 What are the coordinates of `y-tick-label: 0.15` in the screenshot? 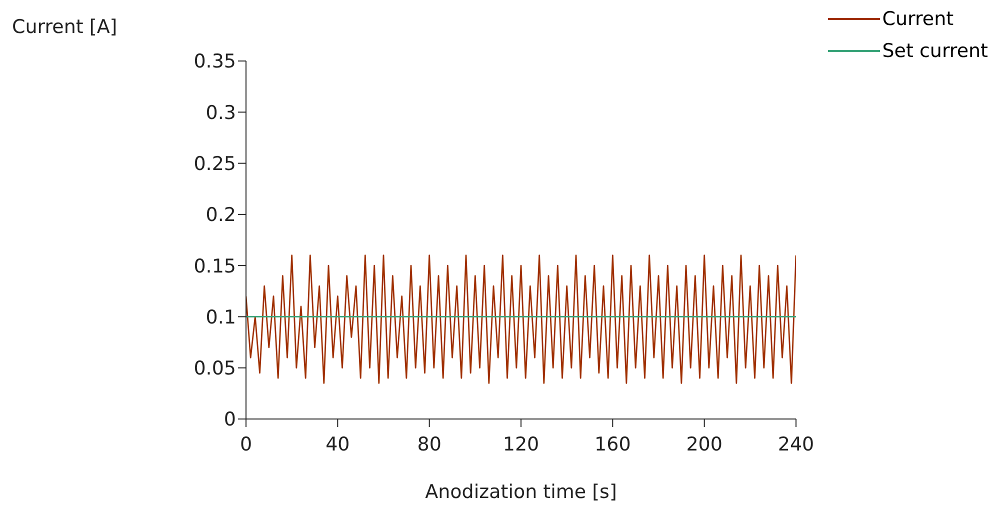 It's located at (215, 266).